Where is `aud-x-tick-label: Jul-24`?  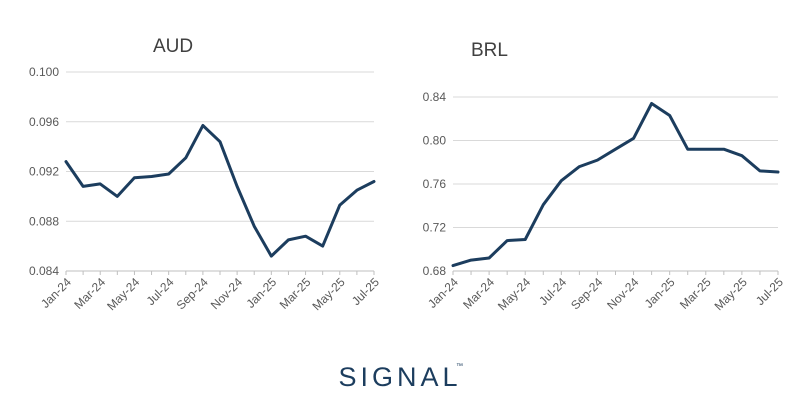 aud-x-tick-label: Jul-24 is located at coordinates (160, 291).